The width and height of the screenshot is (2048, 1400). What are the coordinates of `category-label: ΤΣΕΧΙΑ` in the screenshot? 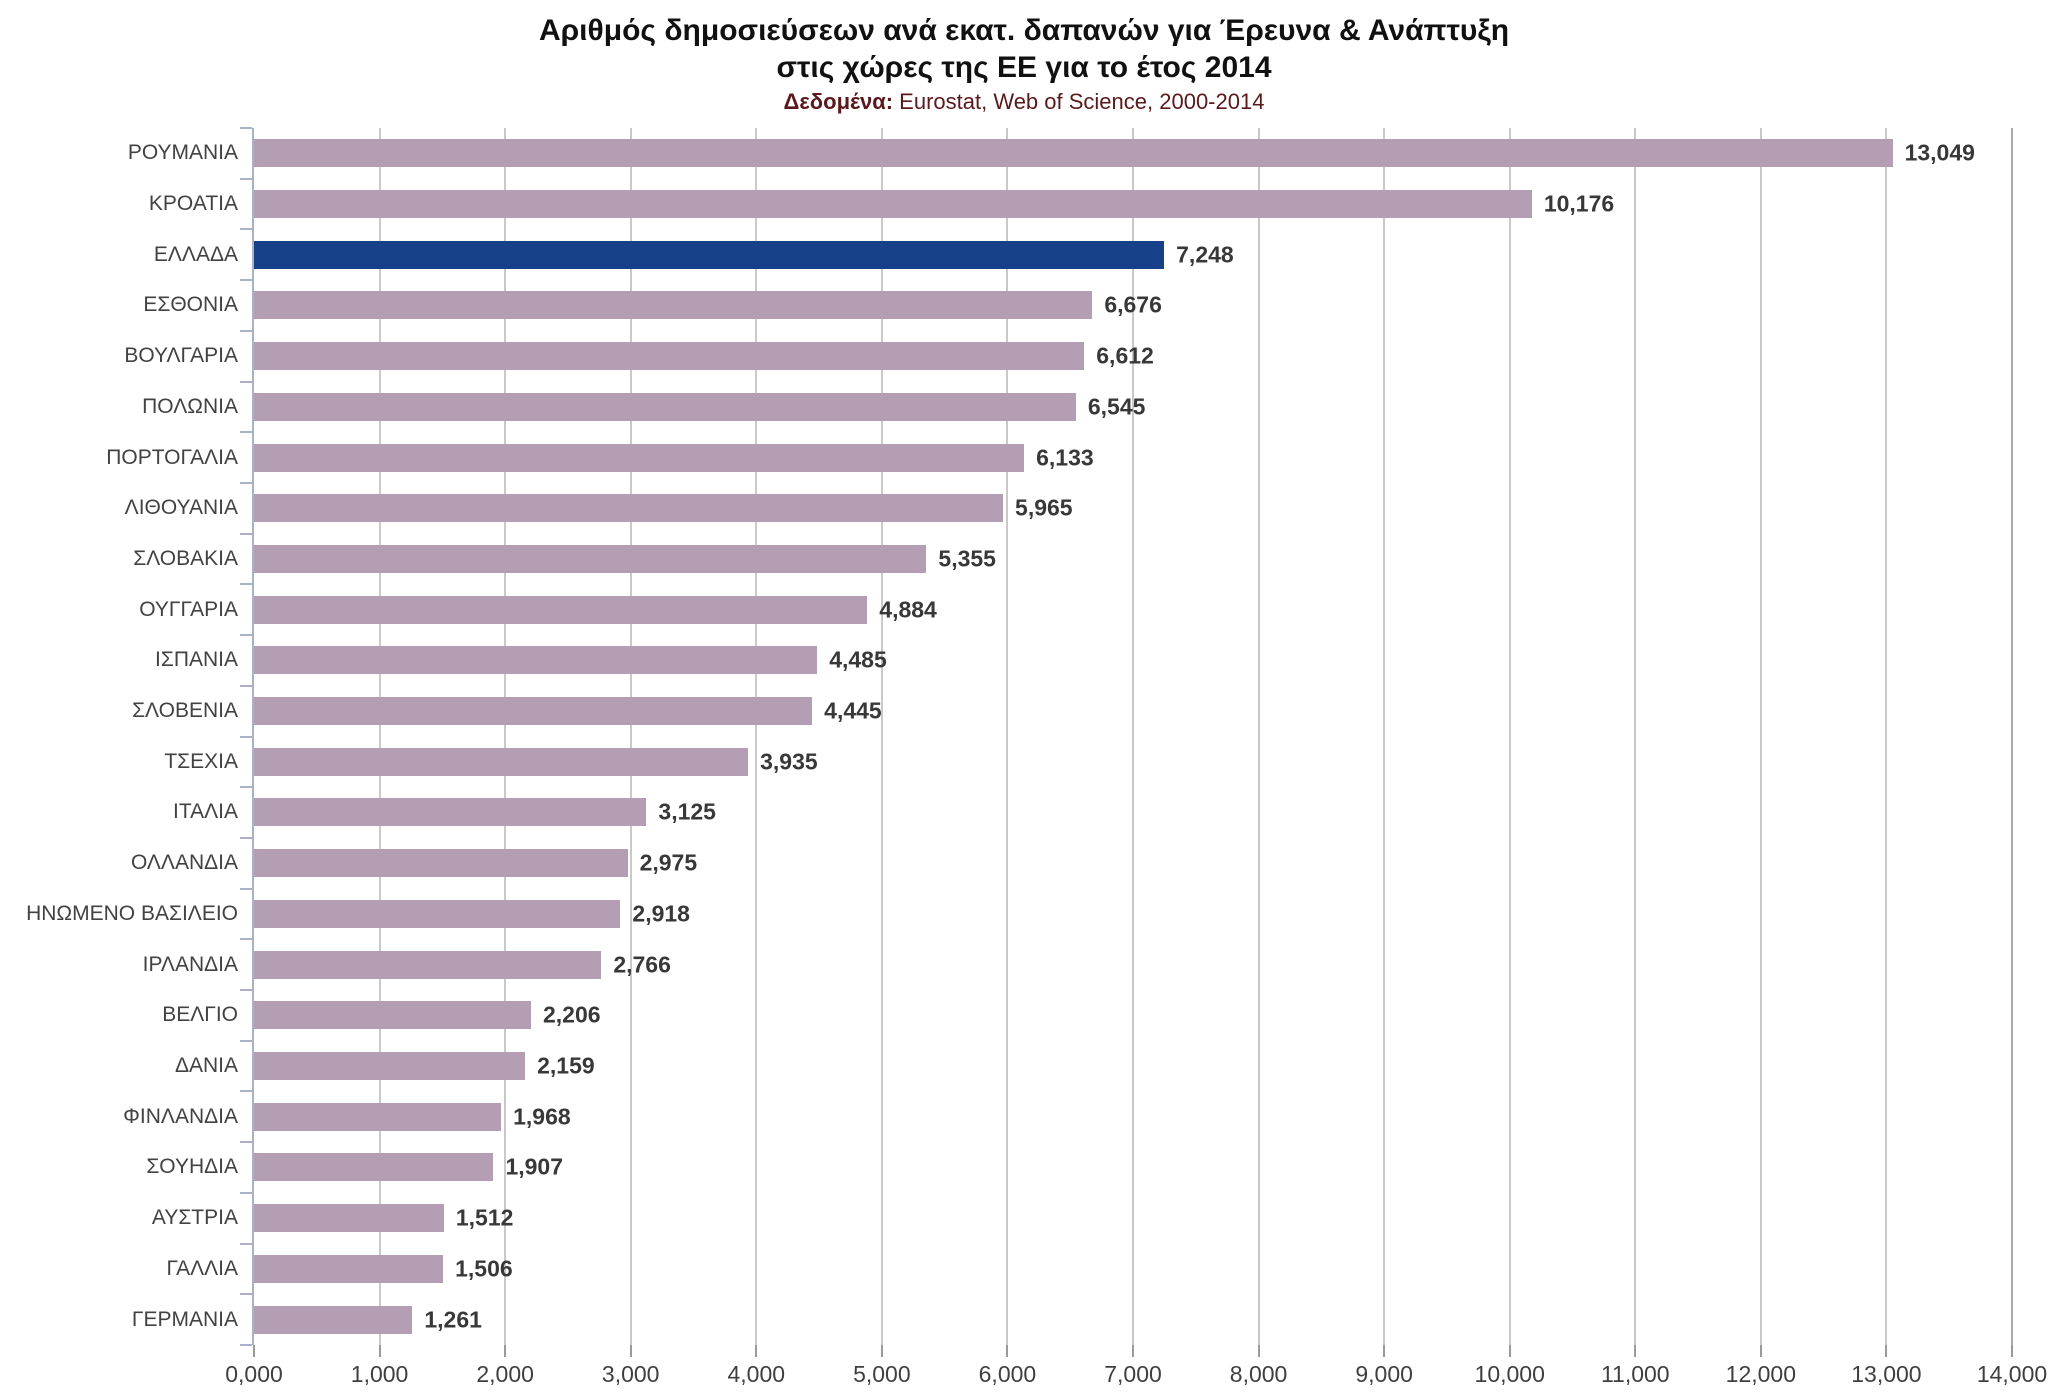 It's located at (201, 761).